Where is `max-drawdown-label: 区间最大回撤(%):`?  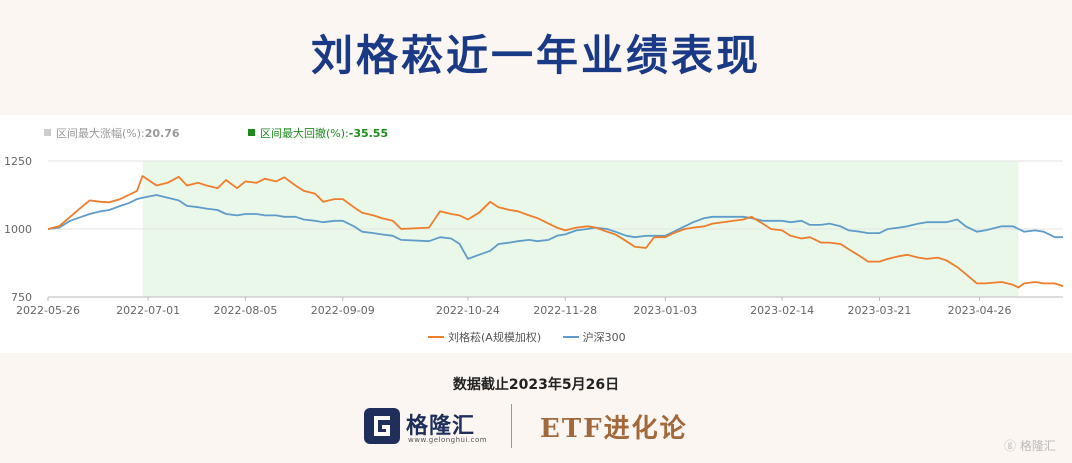
max-drawdown-label: 区间最大回撤(%): is located at coordinates (304, 133).